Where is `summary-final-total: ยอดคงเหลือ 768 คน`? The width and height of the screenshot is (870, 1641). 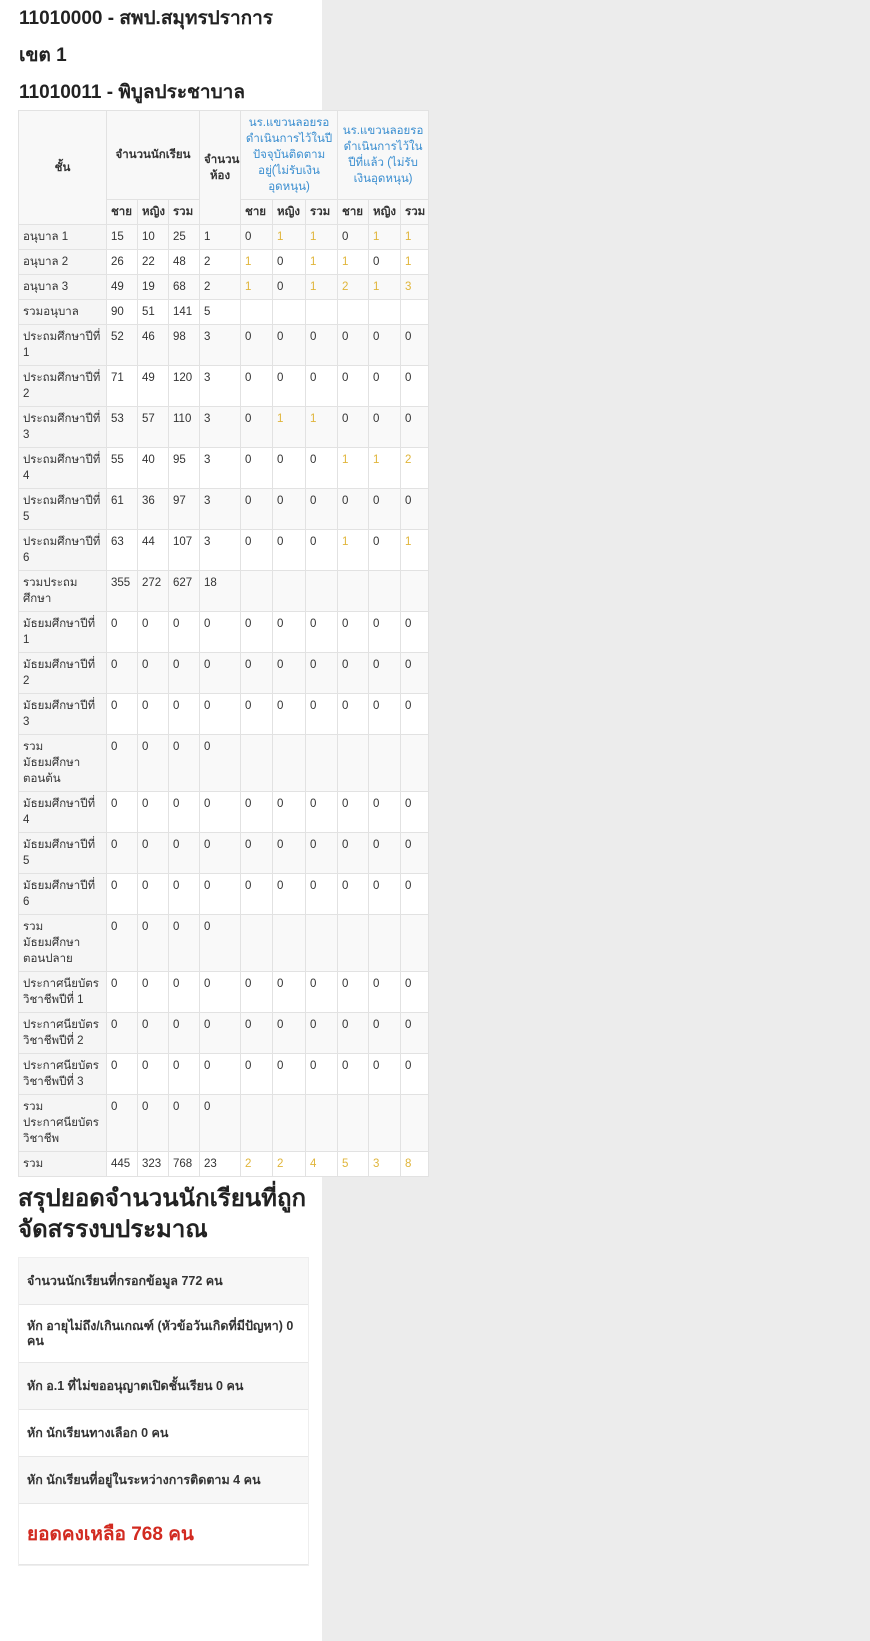 summary-final-total: ยอดคงเหลือ 768 คน is located at coordinates (163, 1534).